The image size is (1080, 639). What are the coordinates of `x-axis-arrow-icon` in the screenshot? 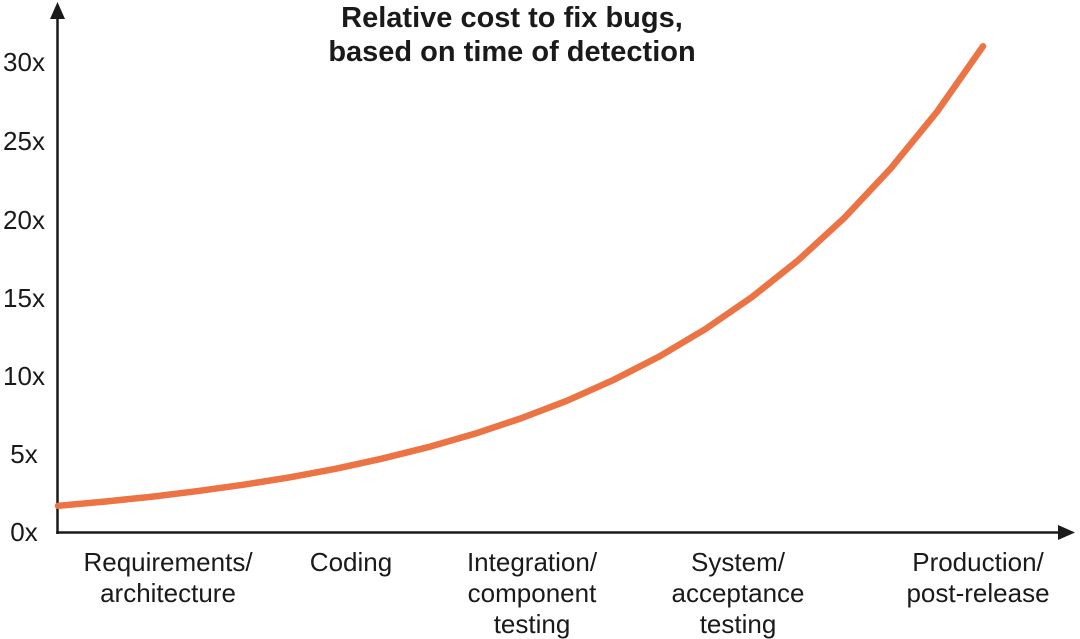 It's located at (1066, 532).